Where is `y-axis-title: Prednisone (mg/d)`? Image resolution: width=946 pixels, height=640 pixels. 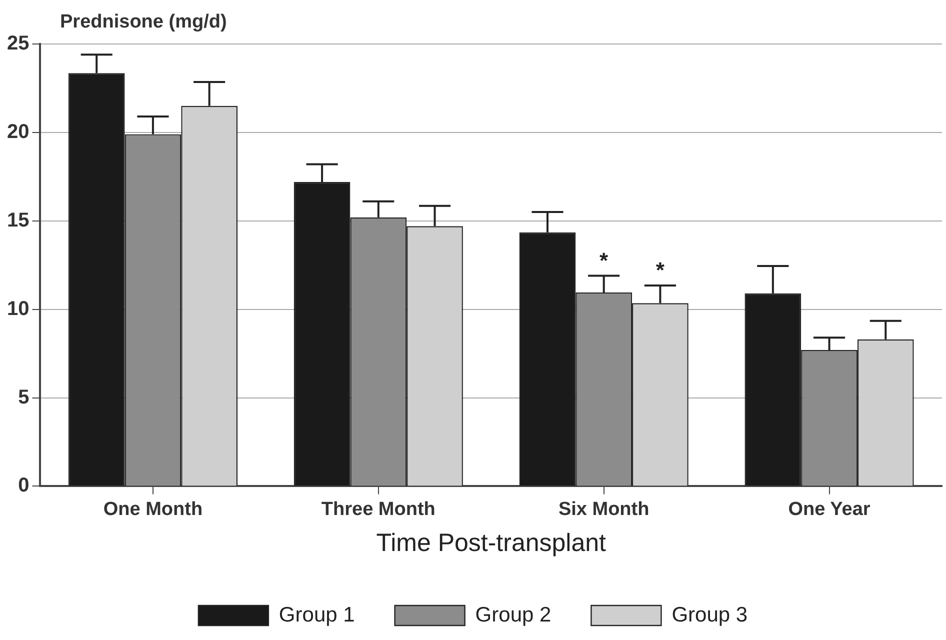 y-axis-title: Prednisone (mg/d) is located at coordinates (143, 22).